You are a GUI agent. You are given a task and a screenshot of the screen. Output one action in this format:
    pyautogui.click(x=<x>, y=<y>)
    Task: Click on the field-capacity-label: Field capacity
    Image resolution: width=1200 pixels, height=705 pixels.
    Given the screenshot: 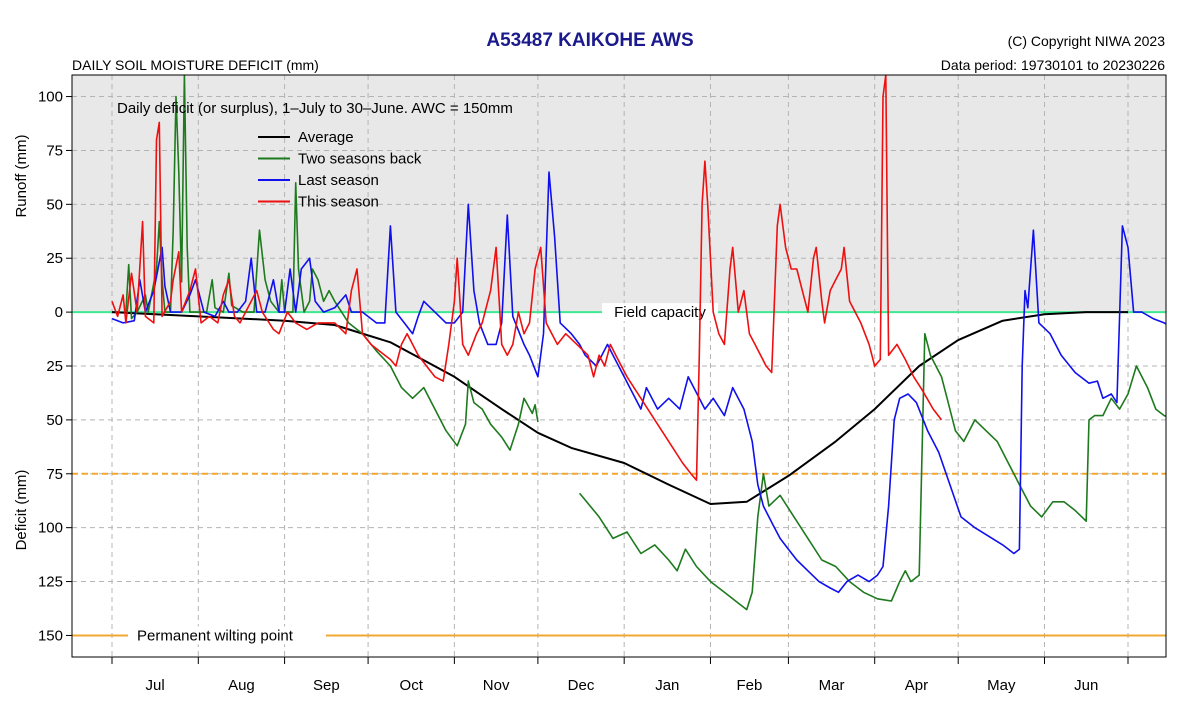 What is the action you would take?
    pyautogui.click(x=660, y=312)
    